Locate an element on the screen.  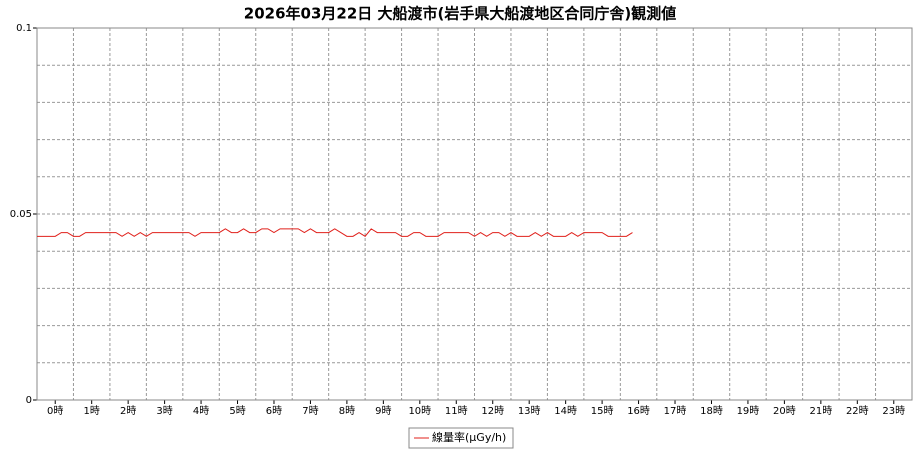
x-tick-label: 21時 is located at coordinates (820, 411).